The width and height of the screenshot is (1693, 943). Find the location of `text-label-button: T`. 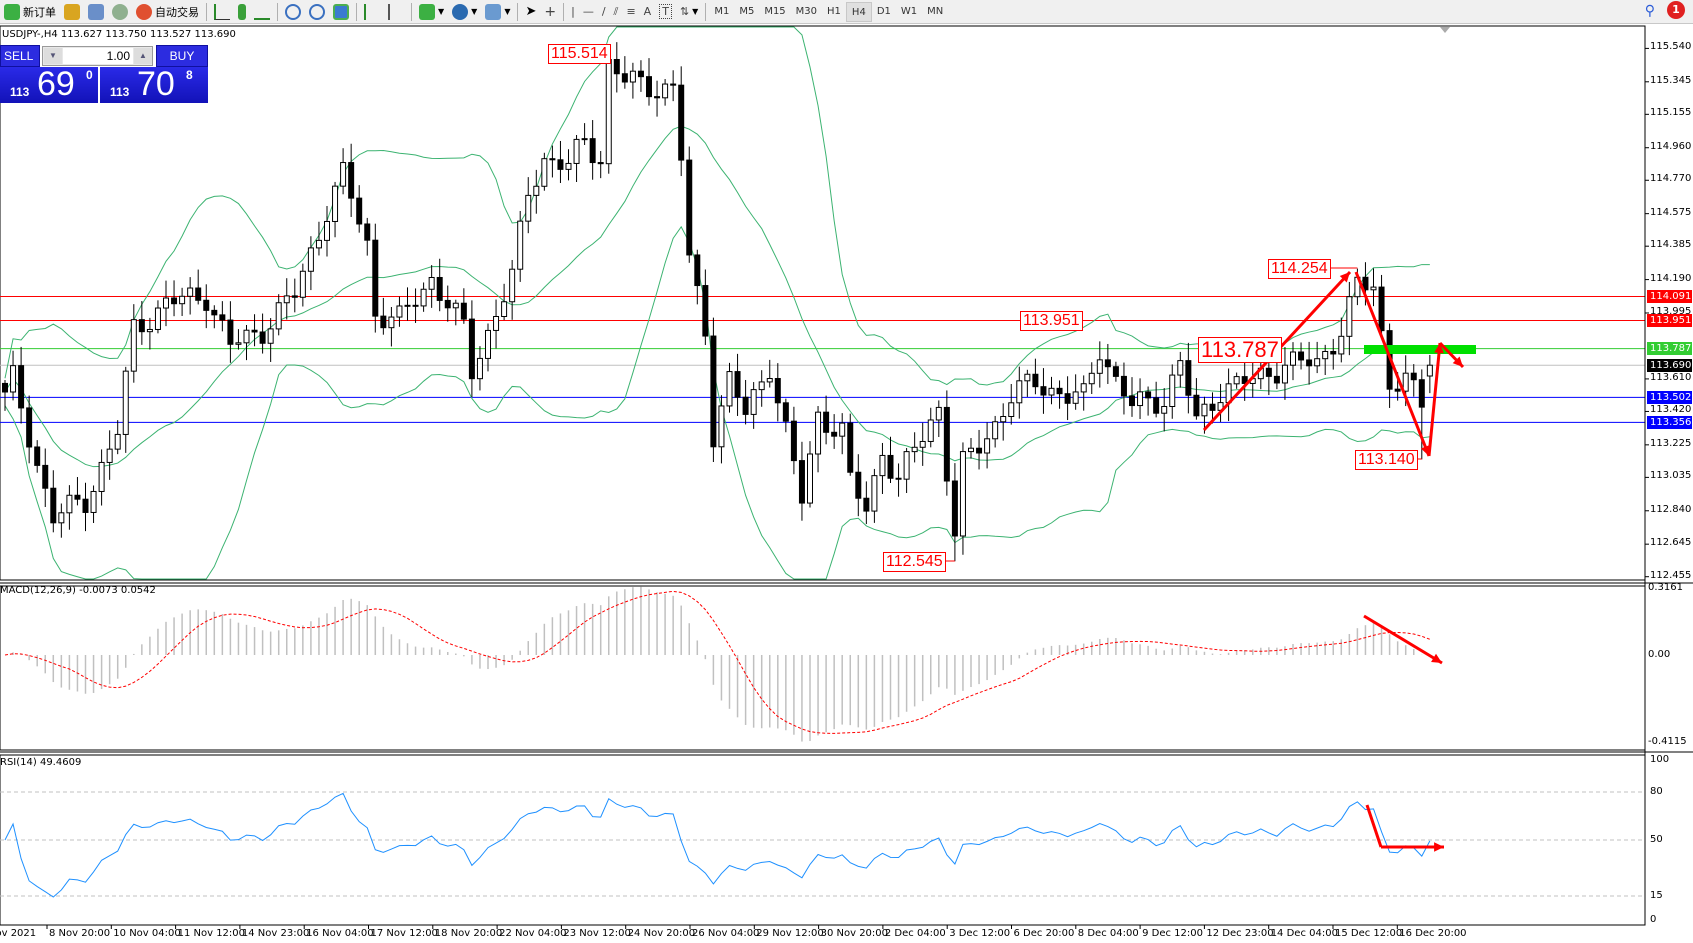

text-label-button: T is located at coordinates (665, 12).